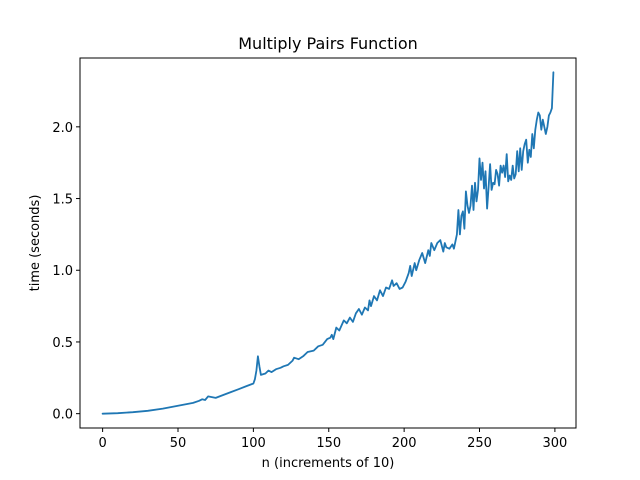 This screenshot has width=640, height=480. Describe the element at coordinates (328, 443) in the screenshot. I see `x-tick-label: 150` at that location.